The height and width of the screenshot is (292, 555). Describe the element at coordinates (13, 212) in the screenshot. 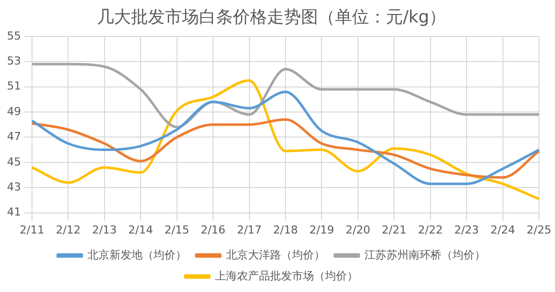

I see `y-tick-label: 41` at that location.